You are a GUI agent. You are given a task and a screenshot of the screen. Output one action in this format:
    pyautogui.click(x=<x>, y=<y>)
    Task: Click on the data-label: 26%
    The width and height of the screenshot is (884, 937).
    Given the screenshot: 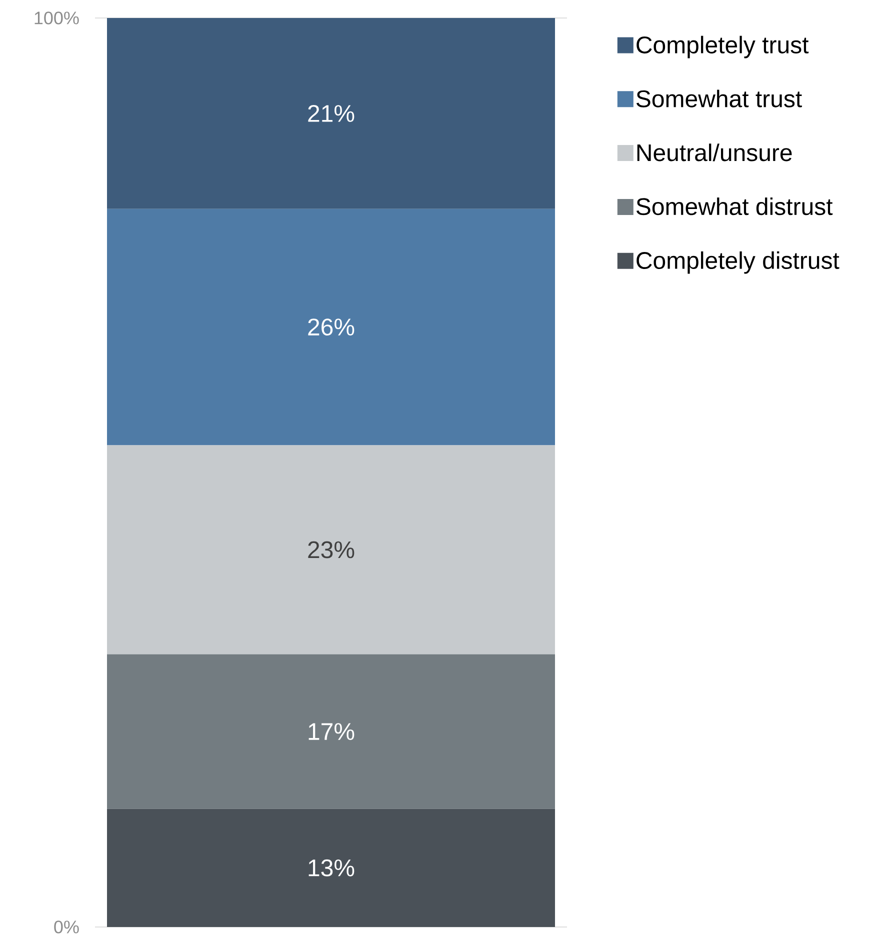 What is the action you would take?
    pyautogui.click(x=331, y=327)
    